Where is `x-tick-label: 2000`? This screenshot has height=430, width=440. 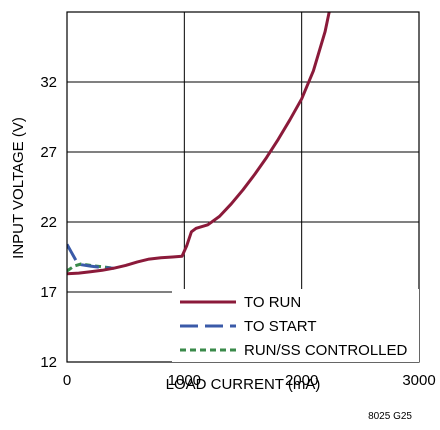 x-tick-label: 2000 is located at coordinates (301, 380).